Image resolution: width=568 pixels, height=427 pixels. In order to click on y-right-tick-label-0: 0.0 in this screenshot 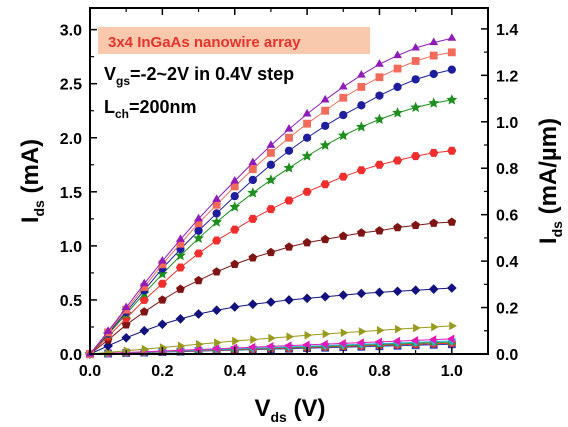, I will do `click(507, 355)`.